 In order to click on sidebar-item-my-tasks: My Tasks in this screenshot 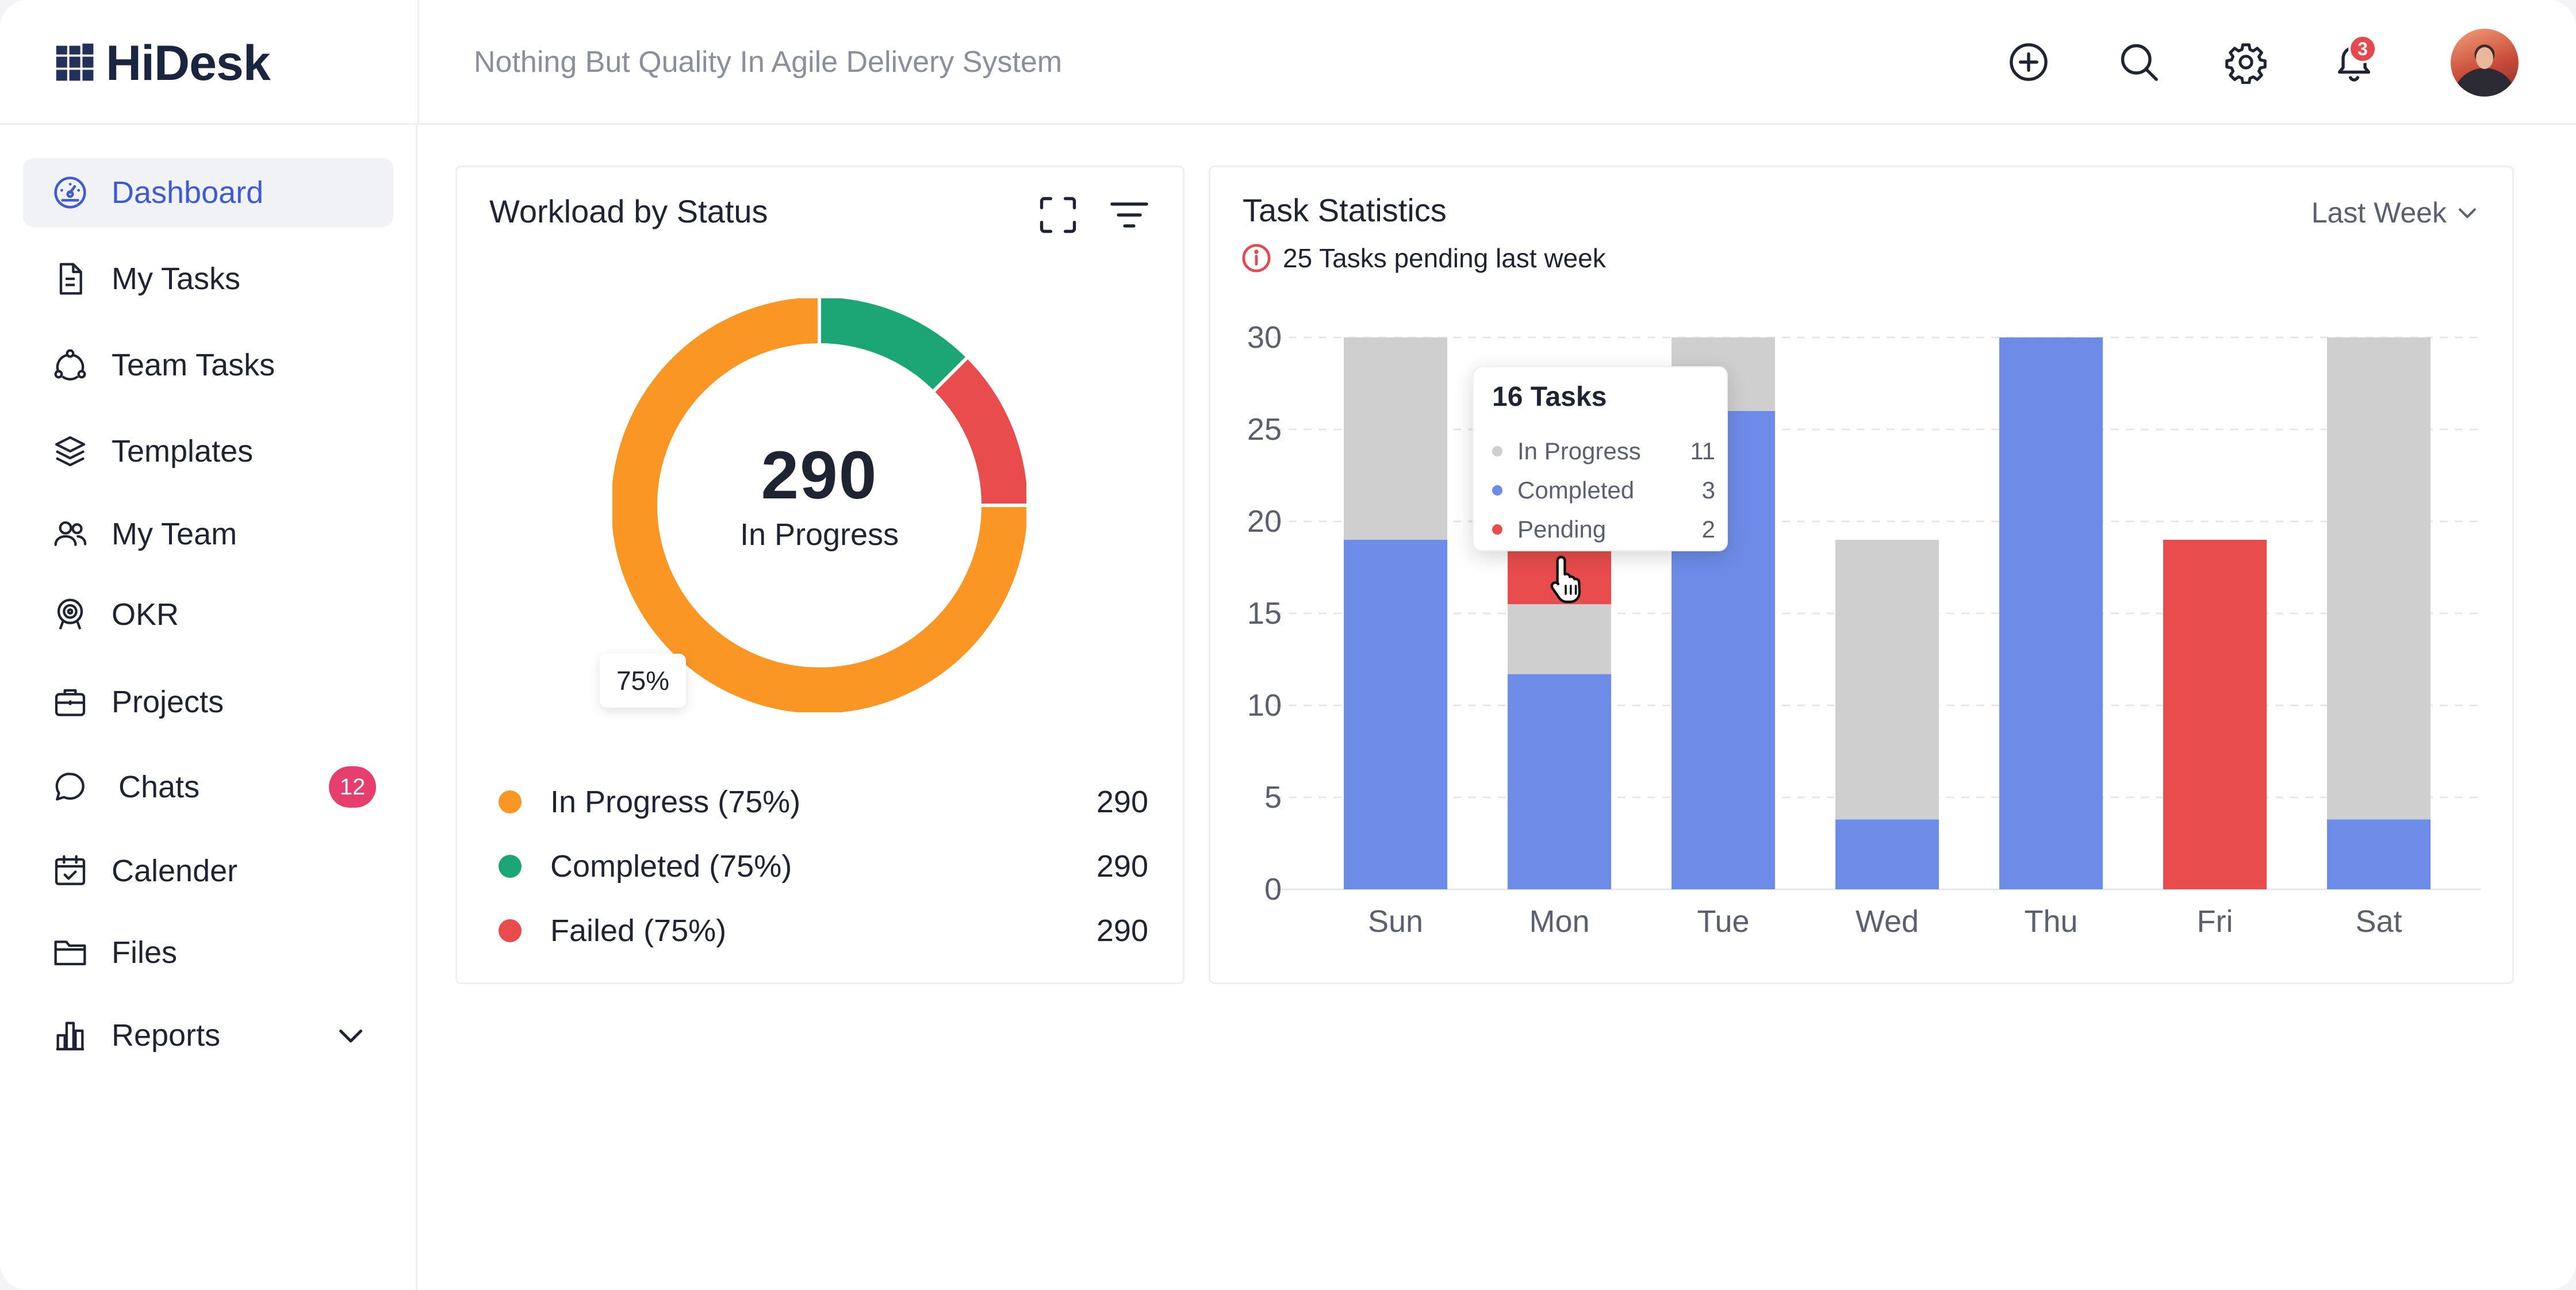, I will do `click(208, 278)`.